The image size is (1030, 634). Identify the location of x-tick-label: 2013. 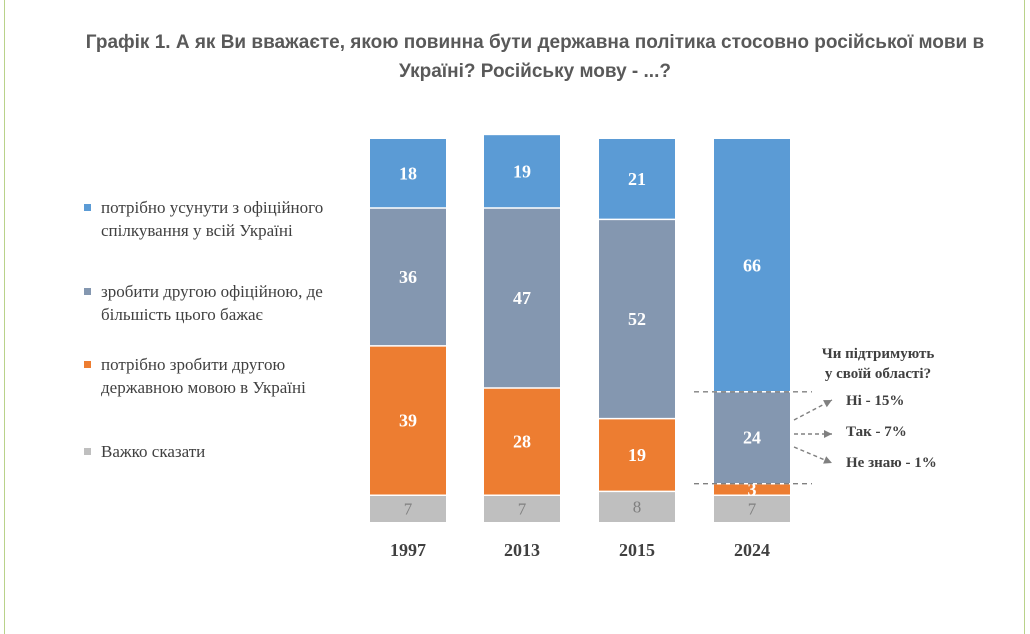
(522, 550).